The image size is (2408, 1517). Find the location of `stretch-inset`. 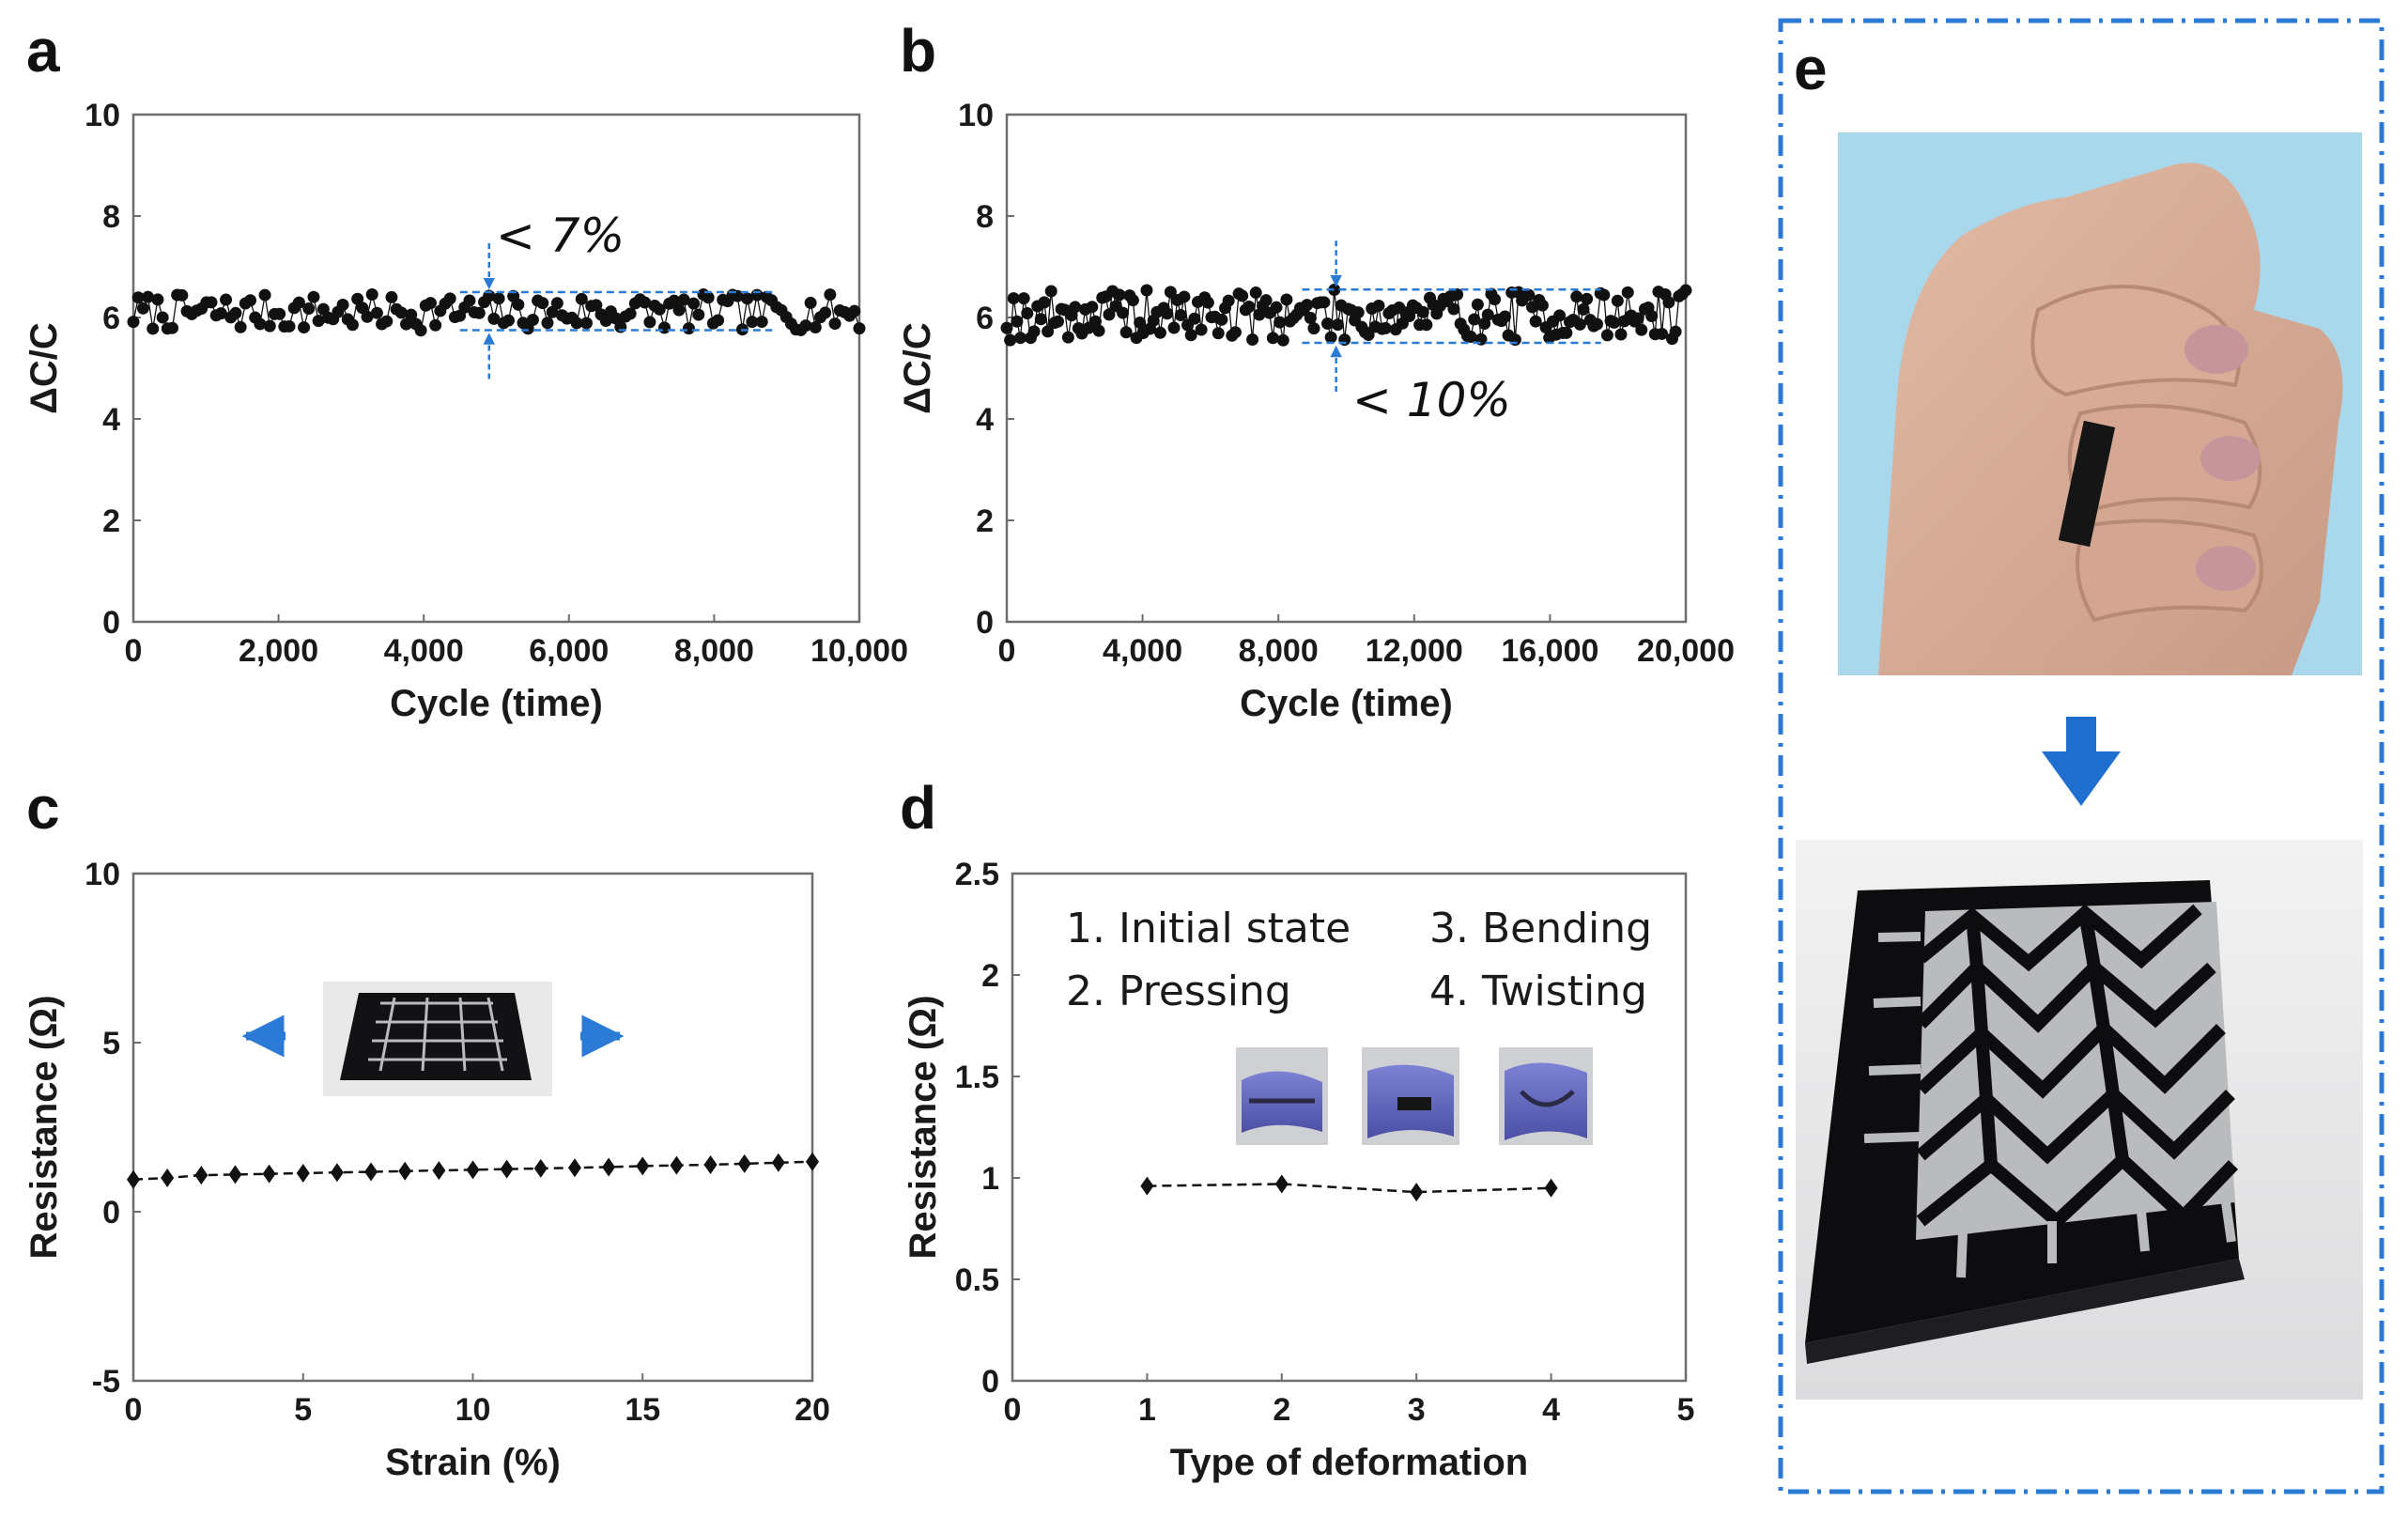

stretch-inset is located at coordinates (433, 1039).